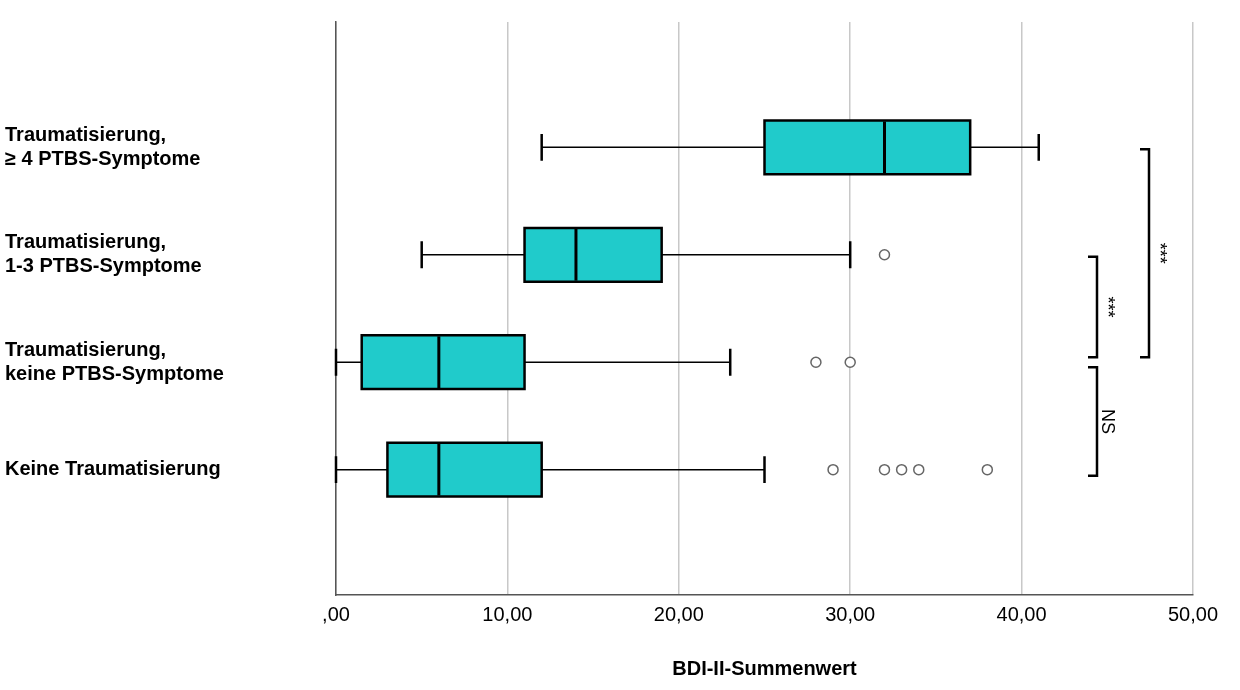 The image size is (1240, 690). Describe the element at coordinates (1108, 421) in the screenshot. I see `annotation: NS` at that location.